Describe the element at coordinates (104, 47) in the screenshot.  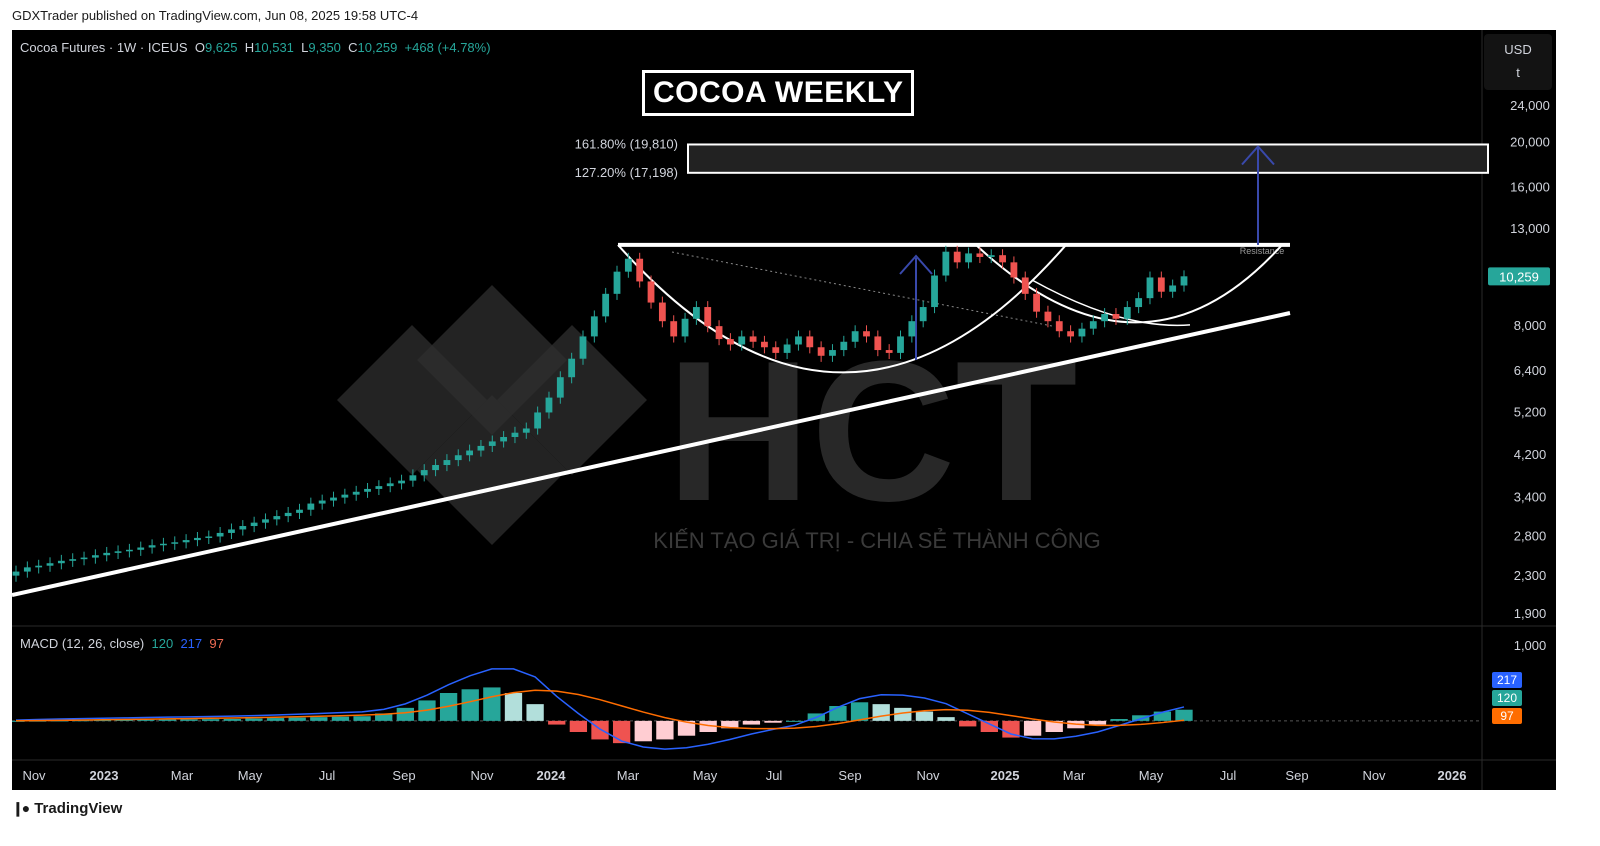
I see `symbol-name: Cocoa Futures · 1W · ICEUS` at that location.